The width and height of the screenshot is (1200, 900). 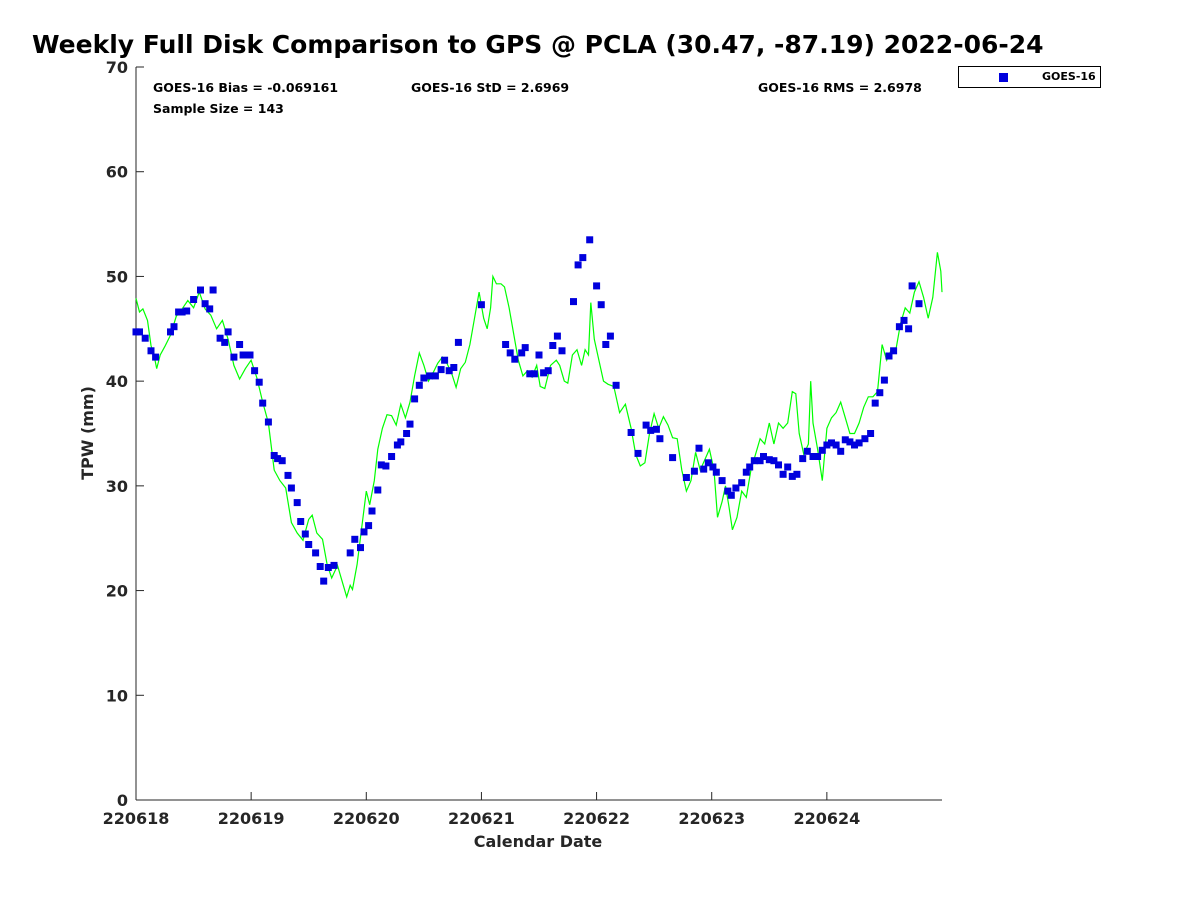 What do you see at coordinates (117, 172) in the screenshot?
I see `y-tick-label: 60` at bounding box center [117, 172].